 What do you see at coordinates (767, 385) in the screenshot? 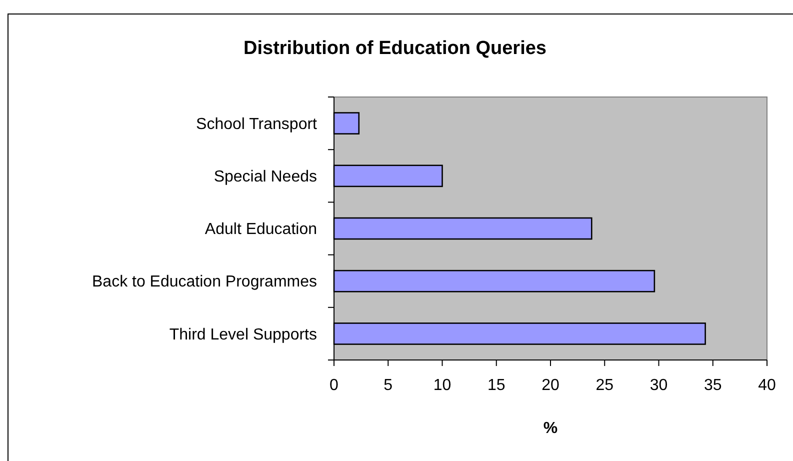
I see `x-tick-label: 40` at bounding box center [767, 385].